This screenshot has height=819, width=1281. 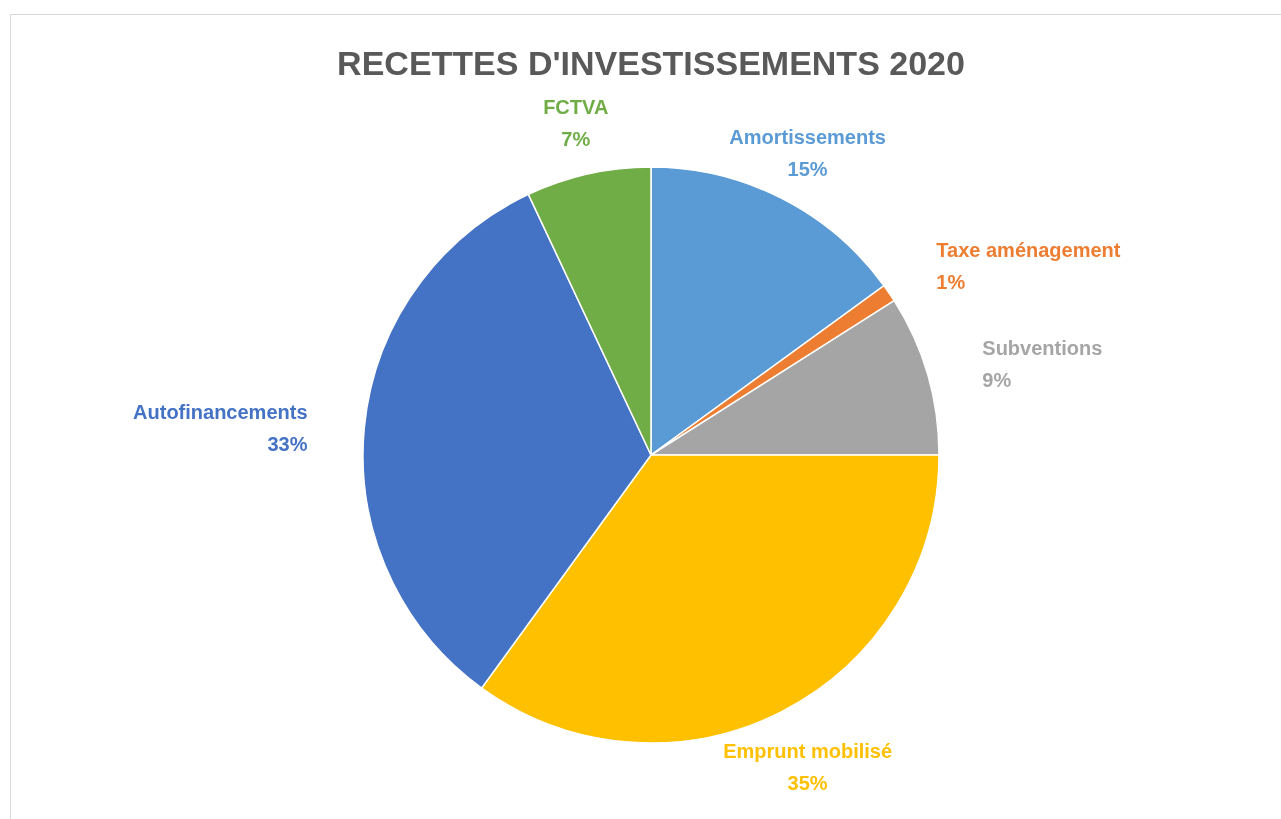 I want to click on data-label: 33%, so click(x=287, y=443).